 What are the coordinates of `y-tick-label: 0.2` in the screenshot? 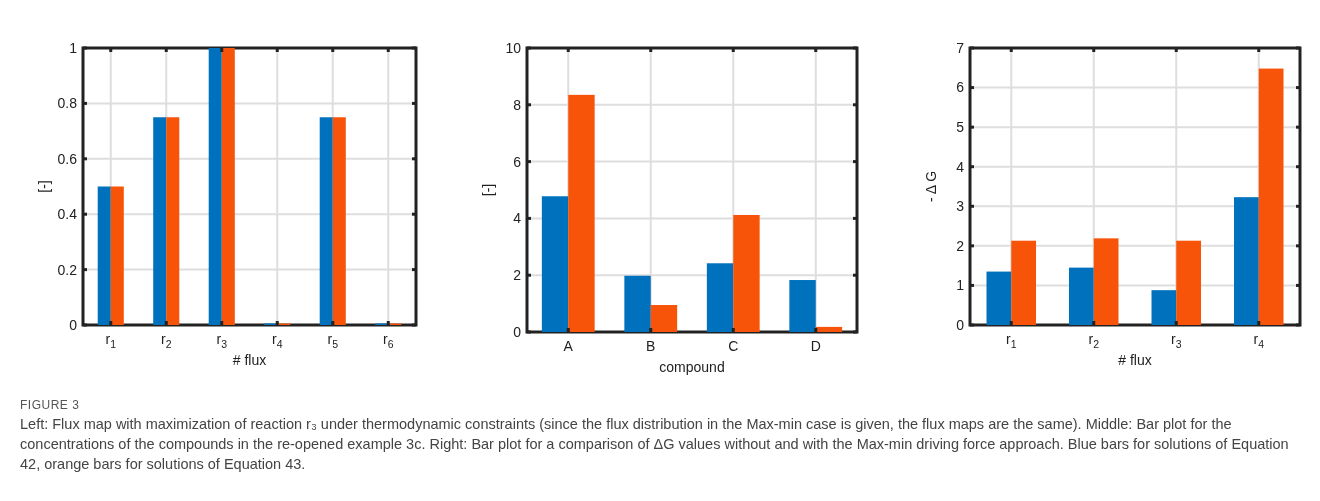 It's located at (67, 269).